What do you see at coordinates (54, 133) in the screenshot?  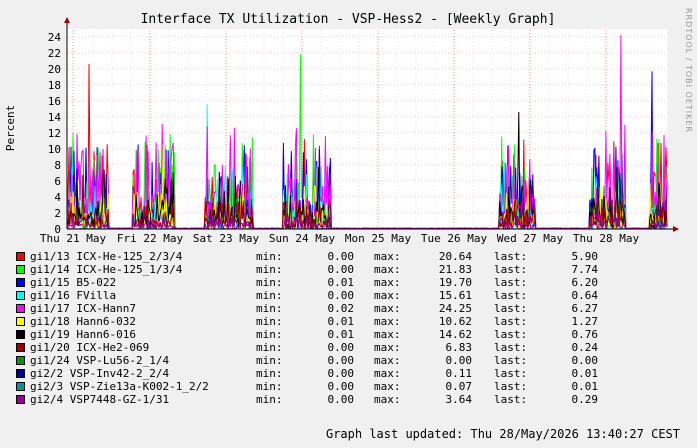 I see `y-tick-label: 12` at bounding box center [54, 133].